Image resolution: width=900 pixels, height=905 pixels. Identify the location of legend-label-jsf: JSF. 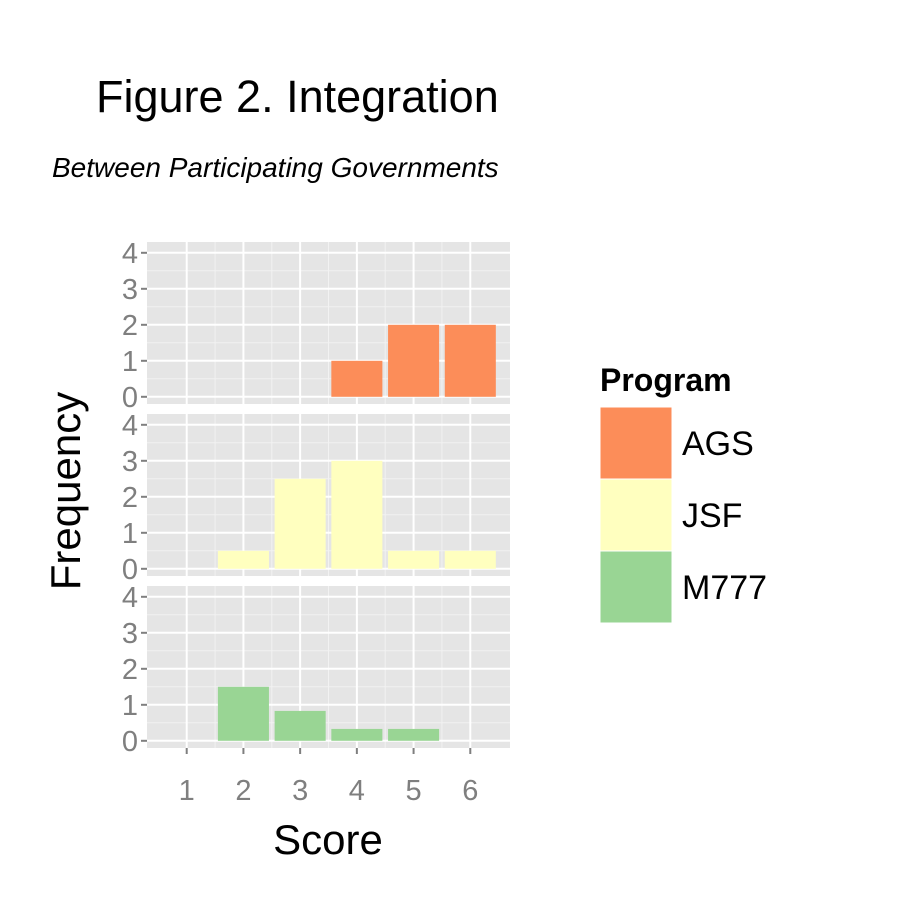
(712, 516).